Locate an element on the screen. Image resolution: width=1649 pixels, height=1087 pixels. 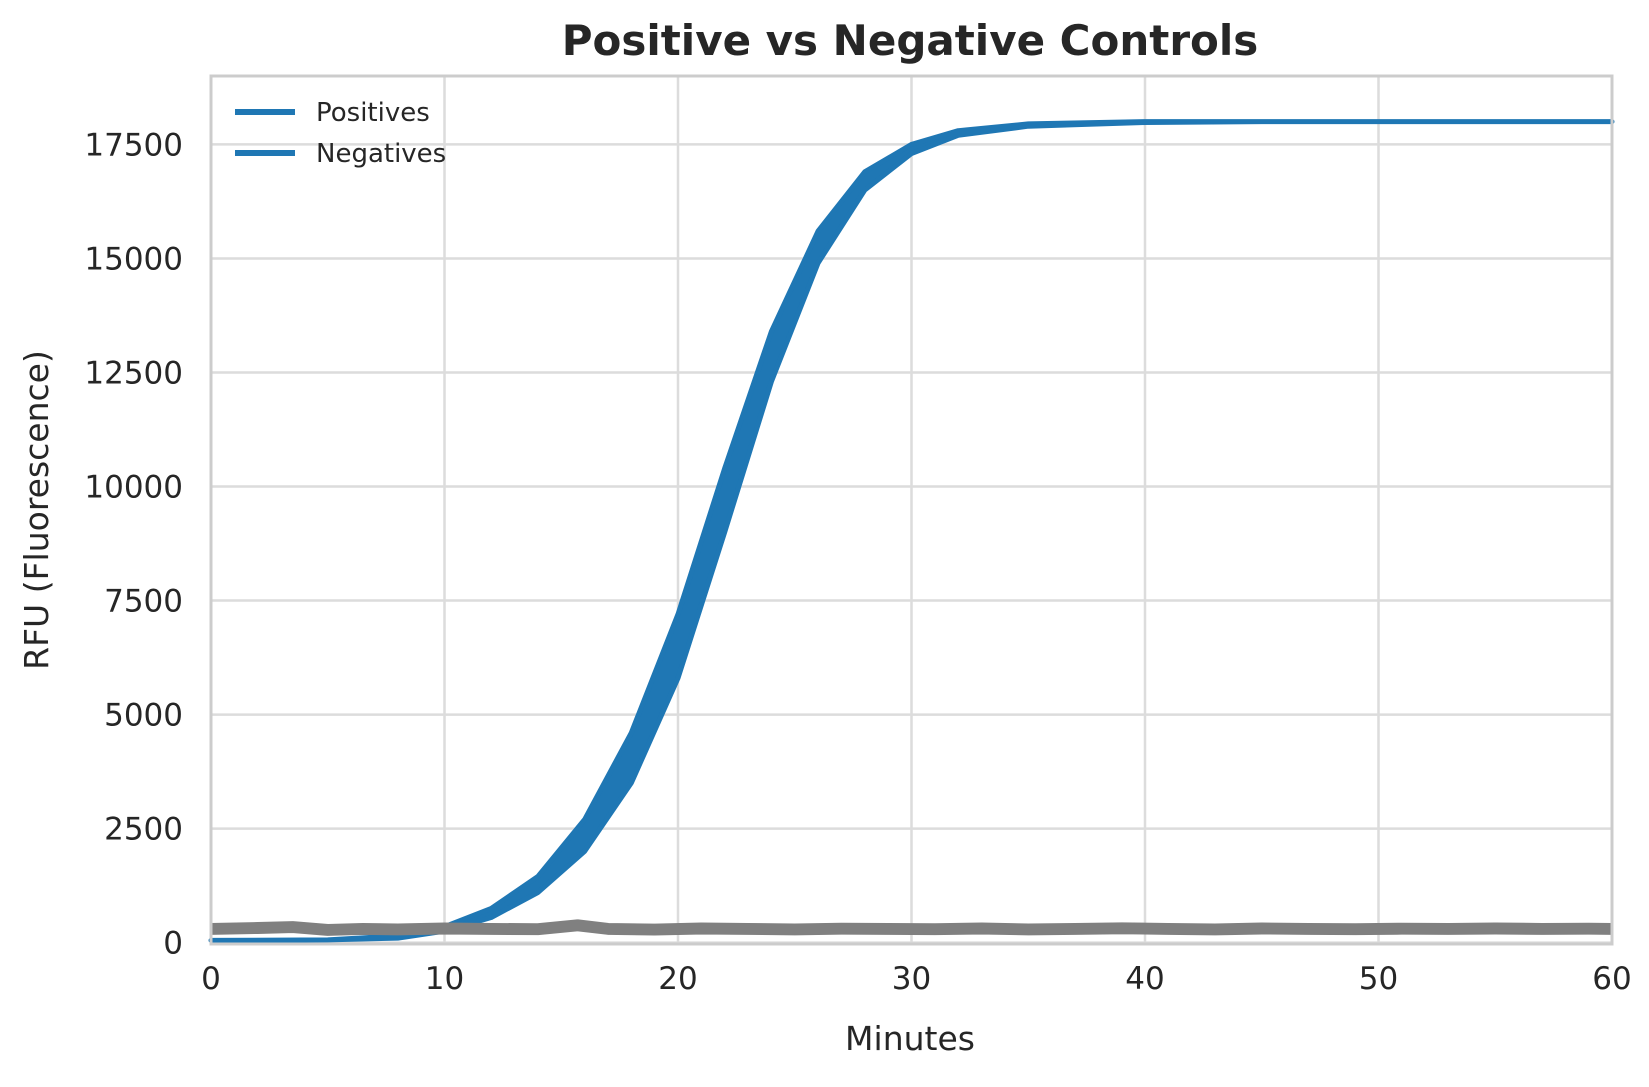
y-tick-label: 17500 is located at coordinates (133, 145).